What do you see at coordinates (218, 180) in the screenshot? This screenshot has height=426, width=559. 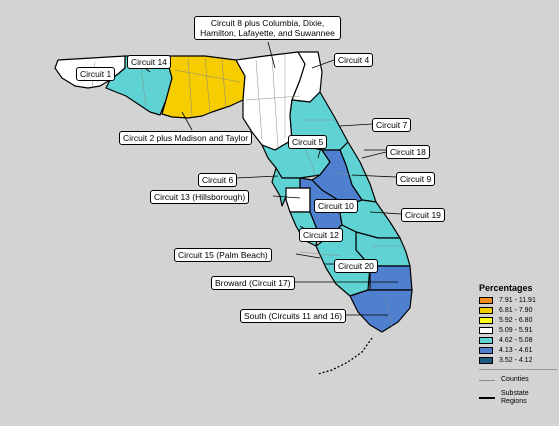 I see `callout-circuit-6: Circuit 6` at bounding box center [218, 180].